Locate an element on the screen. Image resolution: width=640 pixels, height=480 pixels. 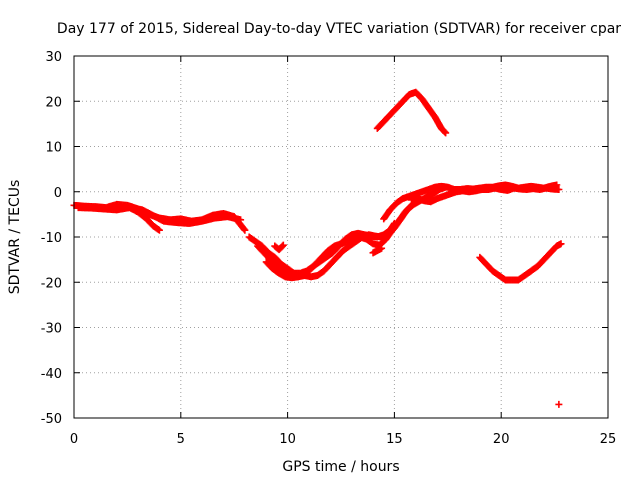
y-axis-label: SDTVAR / TECUs is located at coordinates (15, 237).